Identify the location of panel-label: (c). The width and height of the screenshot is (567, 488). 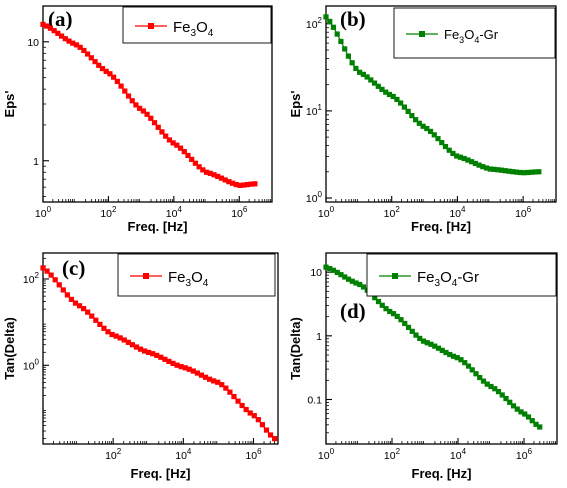
(73, 268).